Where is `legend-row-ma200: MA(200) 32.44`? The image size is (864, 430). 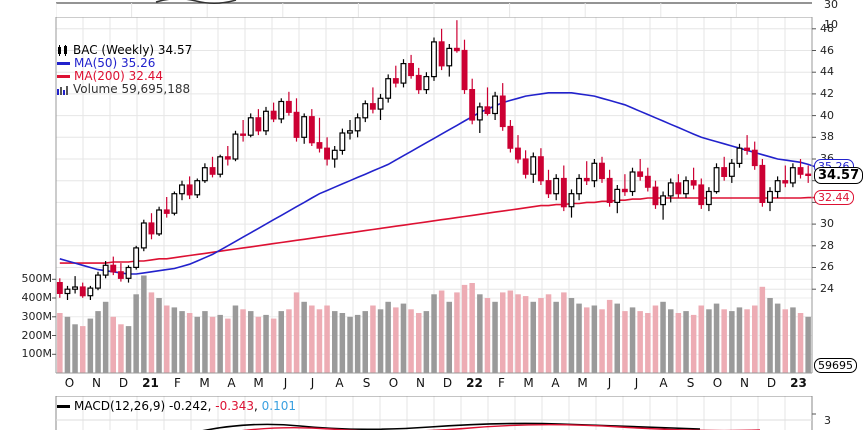
legend-row-ma200: MA(200) 32.44 is located at coordinates (124, 76).